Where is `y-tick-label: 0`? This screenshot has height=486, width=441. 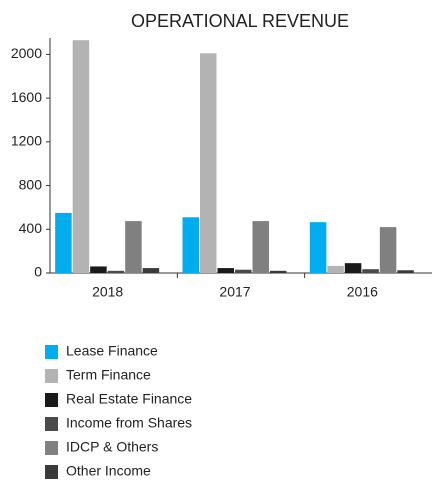
y-tick-label: 0 is located at coordinates (38, 272).